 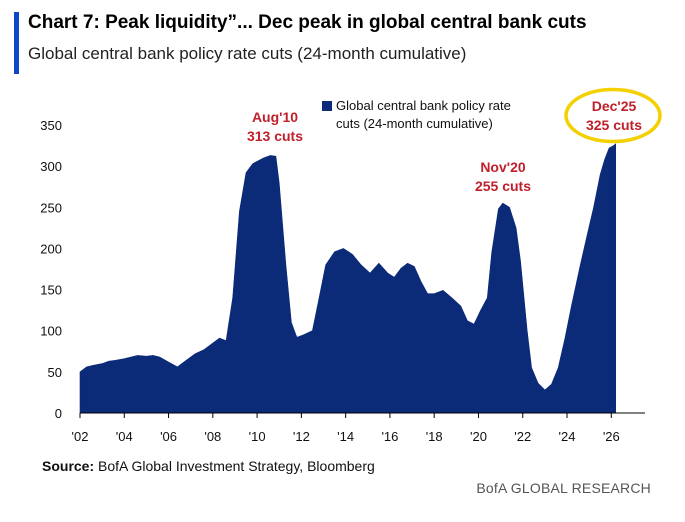 What do you see at coordinates (613, 115) in the screenshot?
I see `highlight-circle` at bounding box center [613, 115].